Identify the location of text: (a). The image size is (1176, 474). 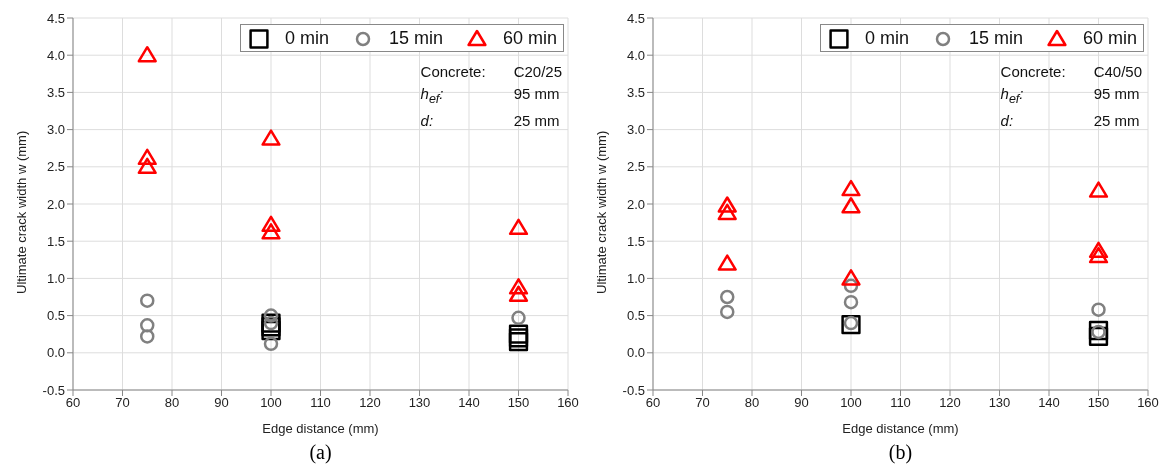
(320, 452).